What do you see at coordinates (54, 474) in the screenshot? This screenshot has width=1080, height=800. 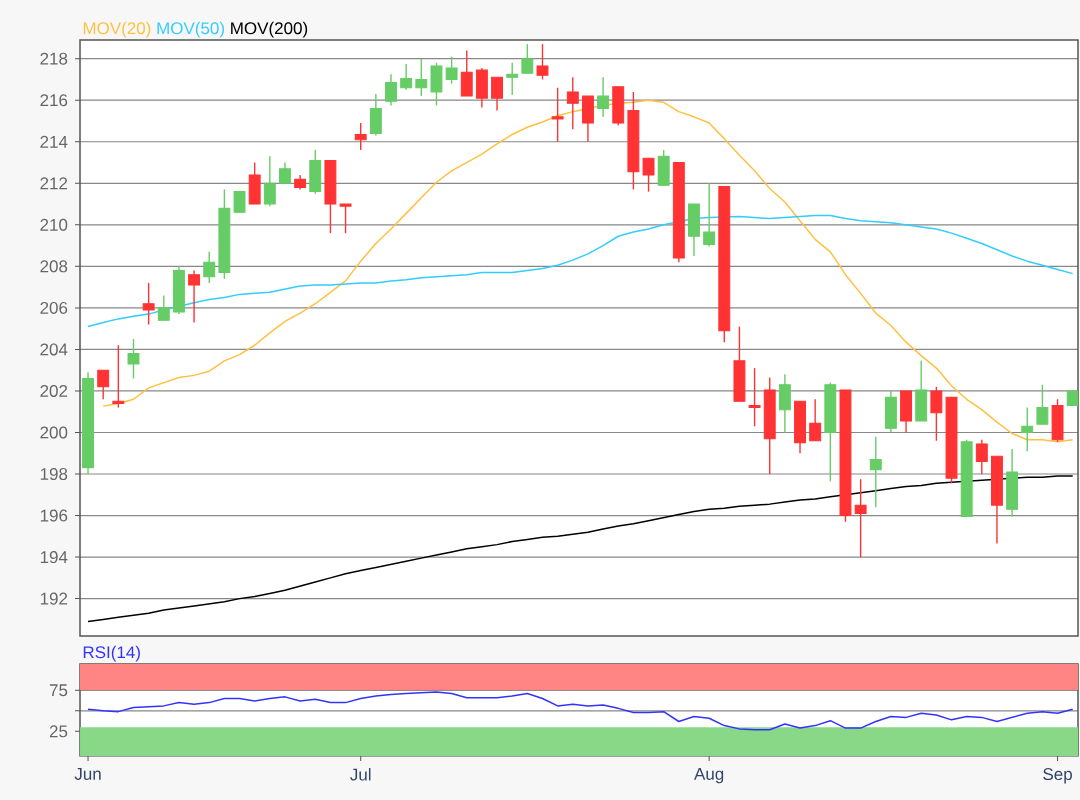 I see `y-tick-label: 198` at bounding box center [54, 474].